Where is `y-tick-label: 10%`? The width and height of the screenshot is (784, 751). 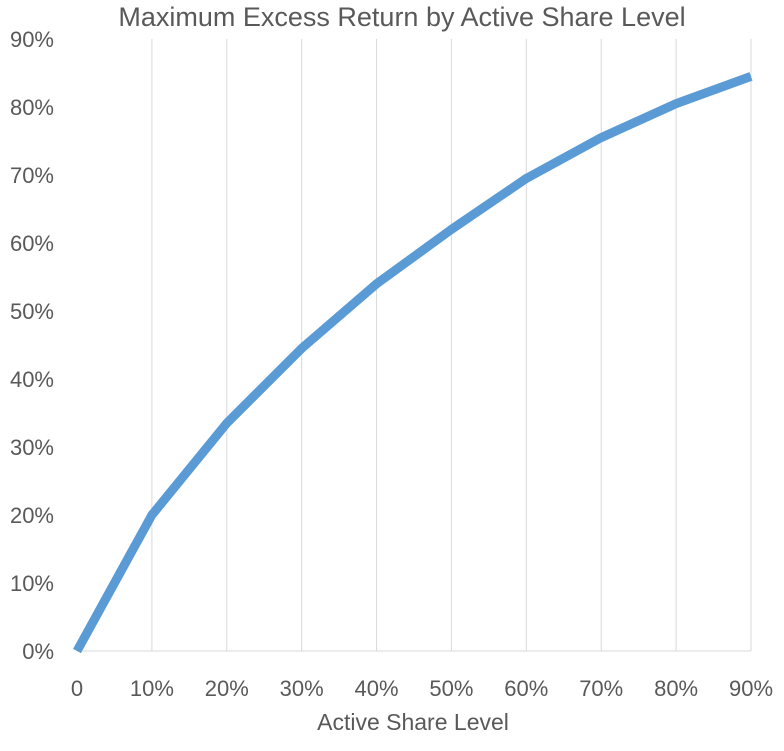
y-tick-label: 10% is located at coordinates (32, 583).